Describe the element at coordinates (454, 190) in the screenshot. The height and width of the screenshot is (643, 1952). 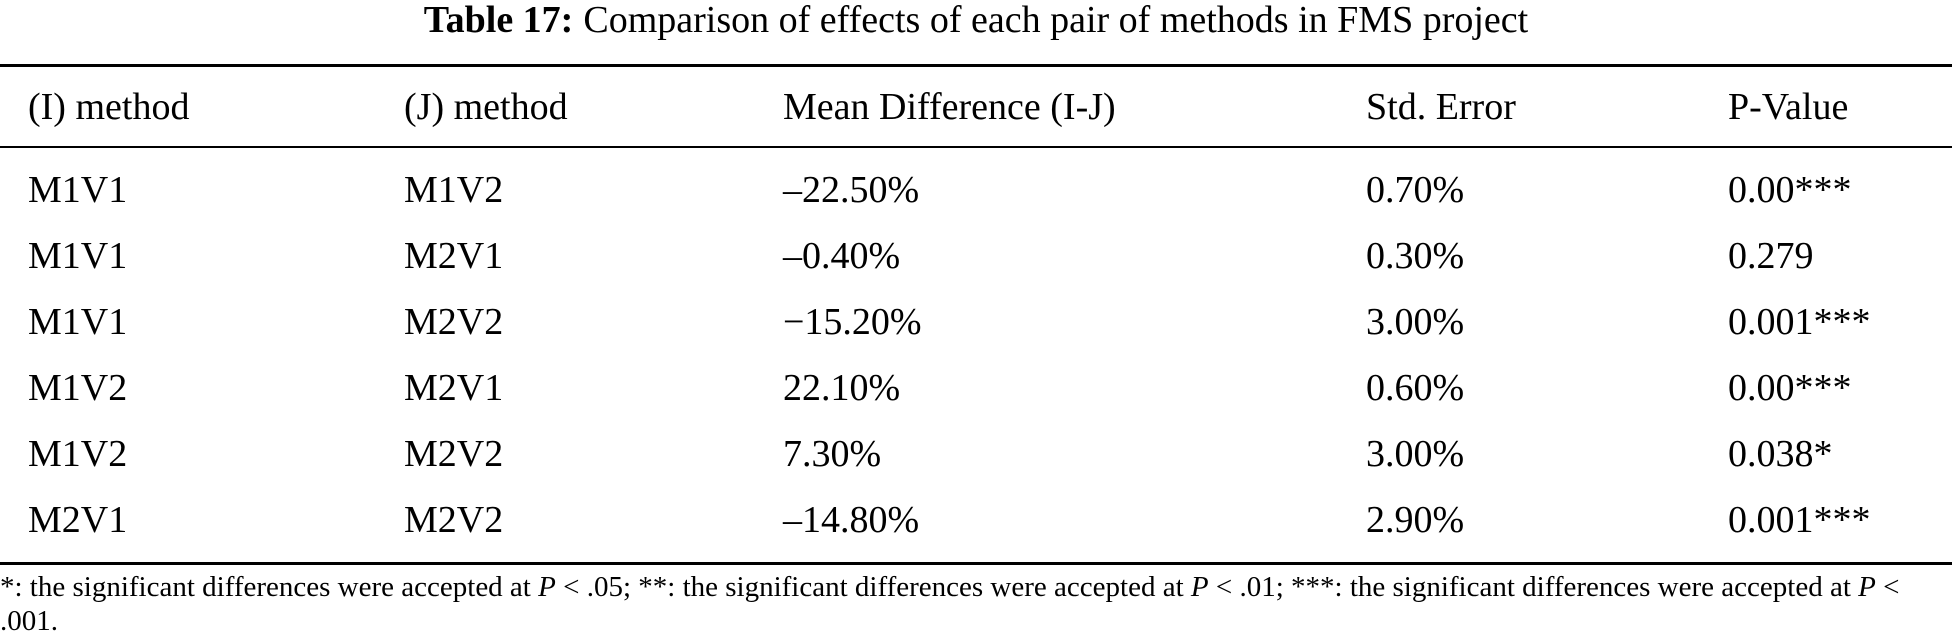
I see `cell-j-method: M1V2` at that location.